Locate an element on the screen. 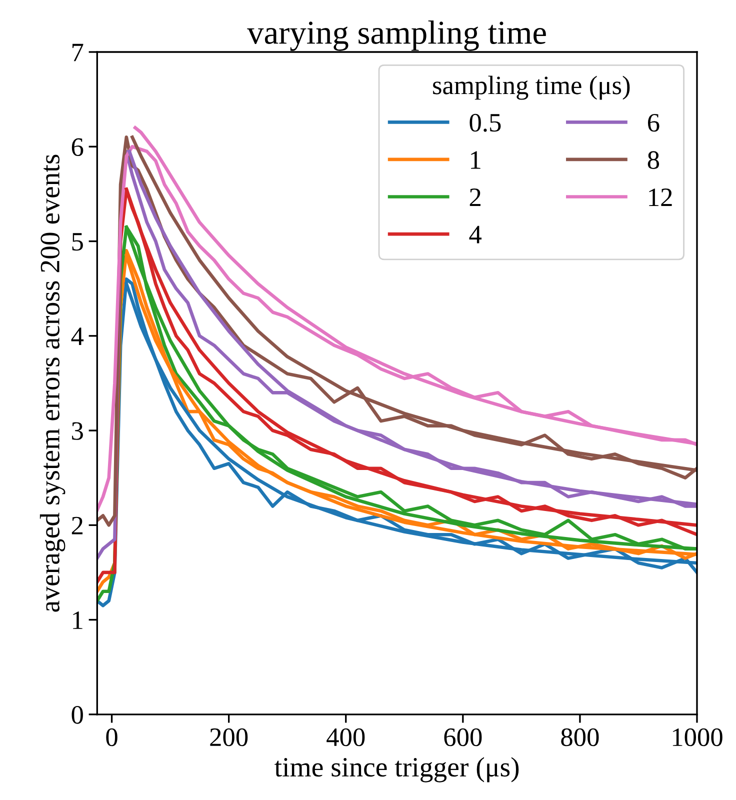 The width and height of the screenshot is (736, 800). x-tick-label: 1000 is located at coordinates (697, 737).